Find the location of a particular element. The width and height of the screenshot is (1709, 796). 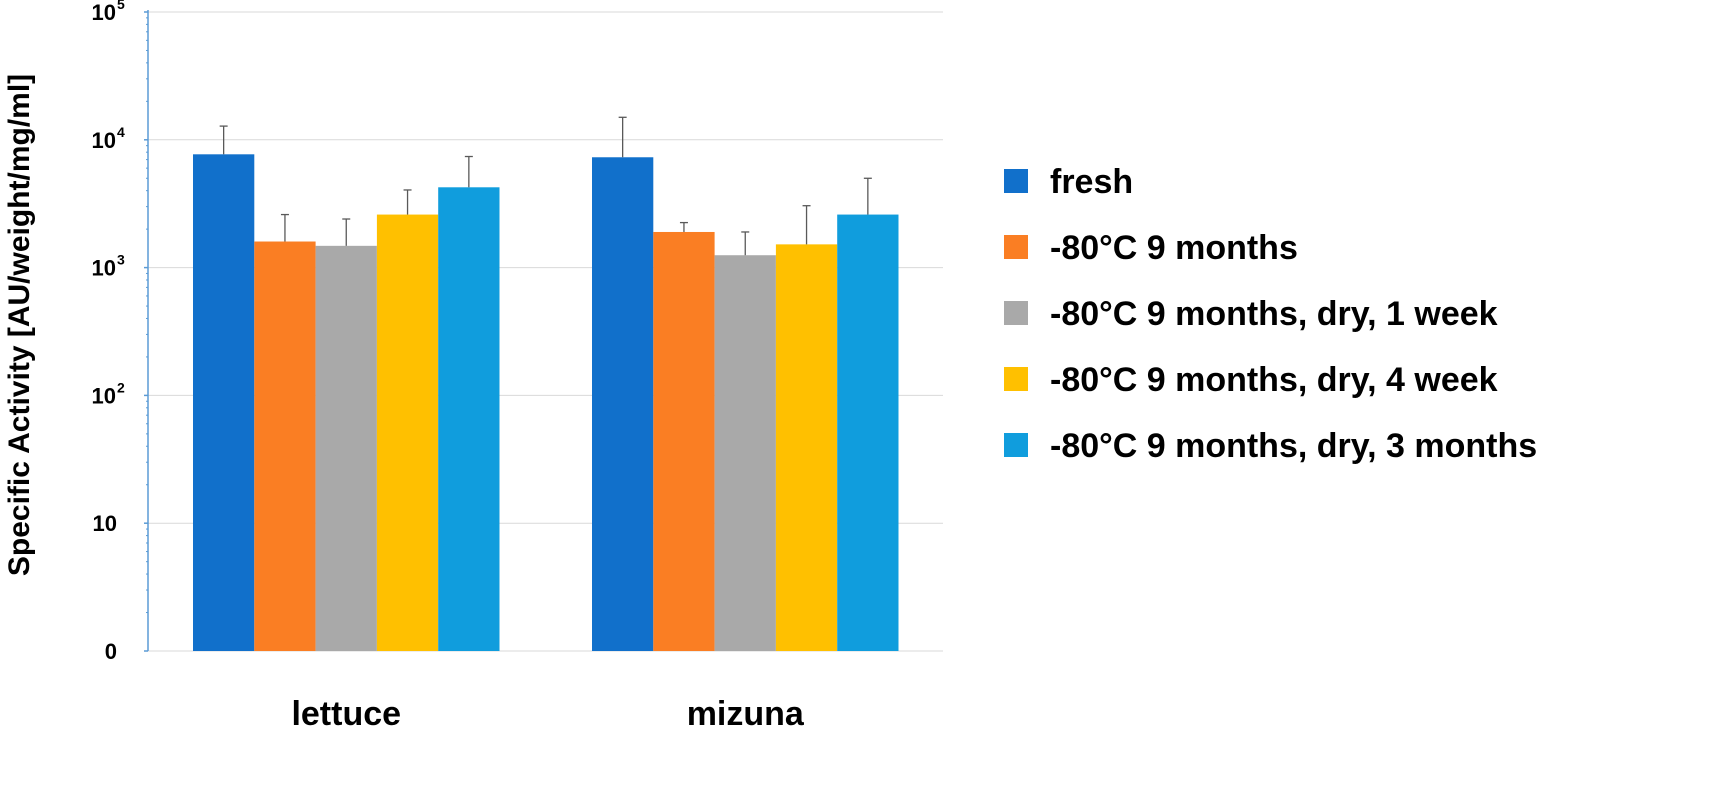

legend-label: -80°C 9 months is located at coordinates (1174, 248).